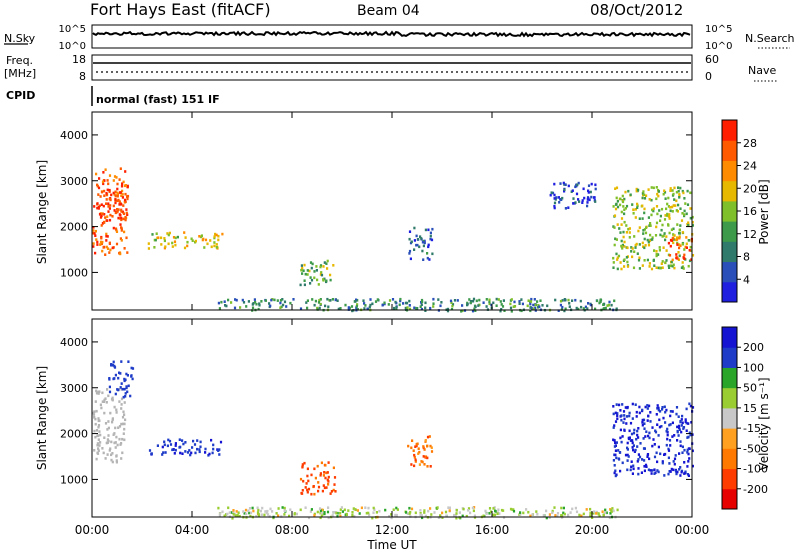 This screenshot has height=554, width=800. Describe the element at coordinates (636, 10) in the screenshot. I see `date-title: 08/Oct/2012` at that location.